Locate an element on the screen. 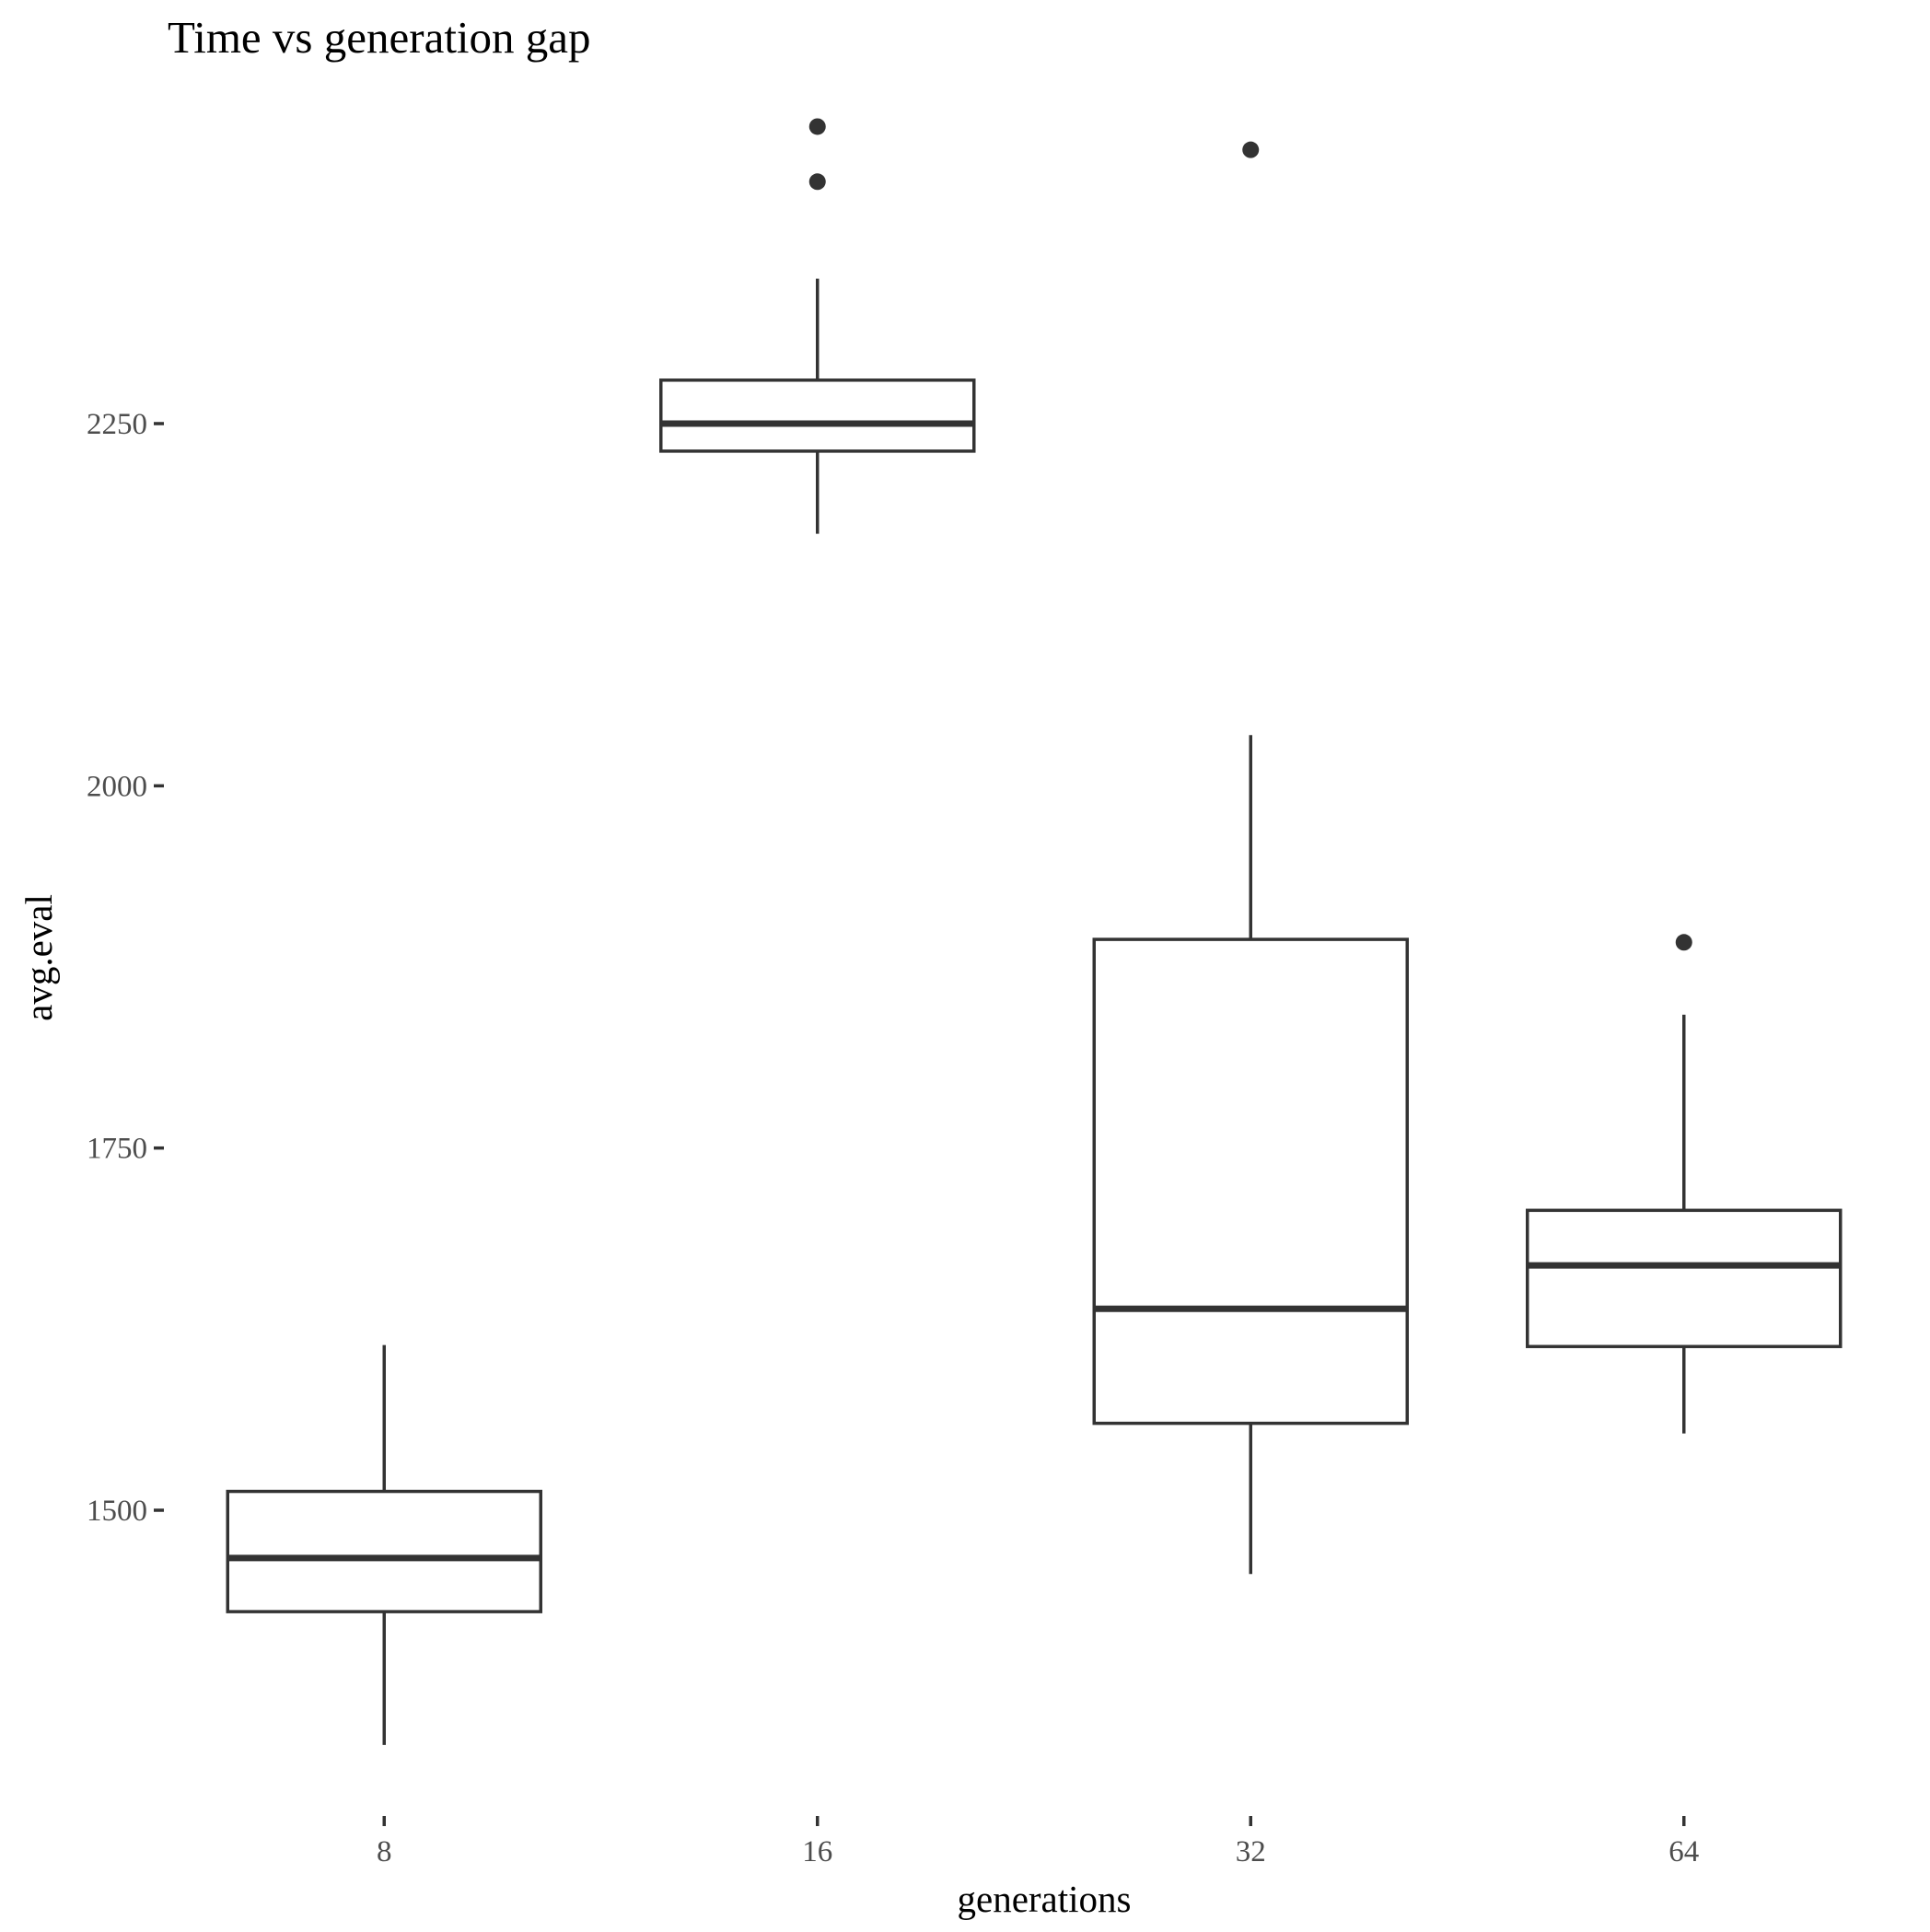 This screenshot has height=1932, width=1930. x-tick-label: 64 is located at coordinates (1683, 1851).